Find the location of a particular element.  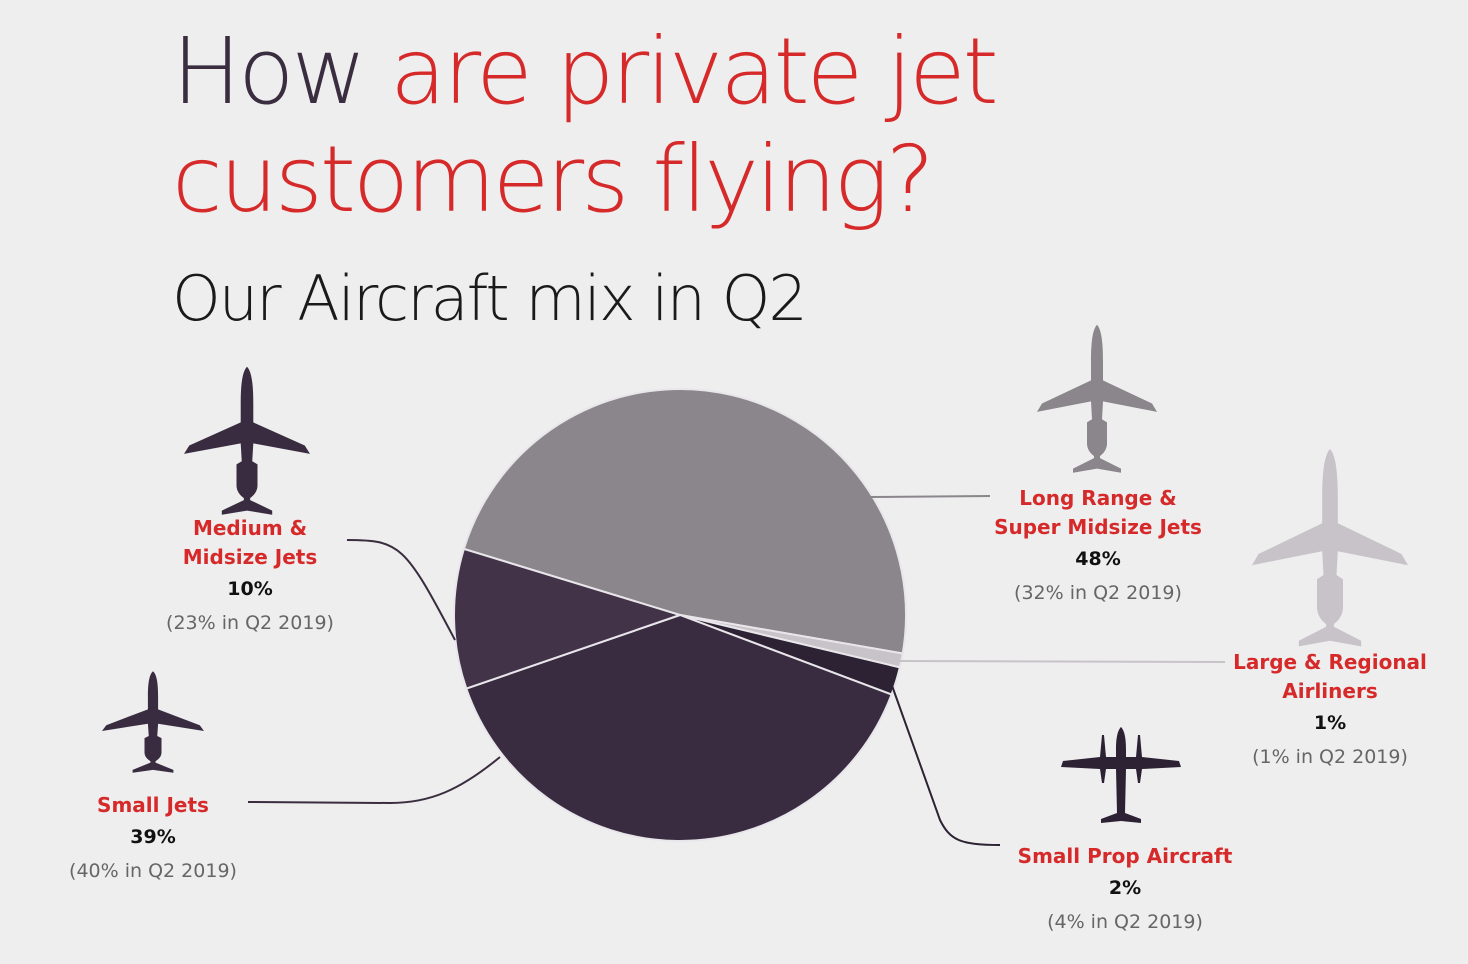

slice-previous: (1% in Q2 2019) is located at coordinates (1330, 757).